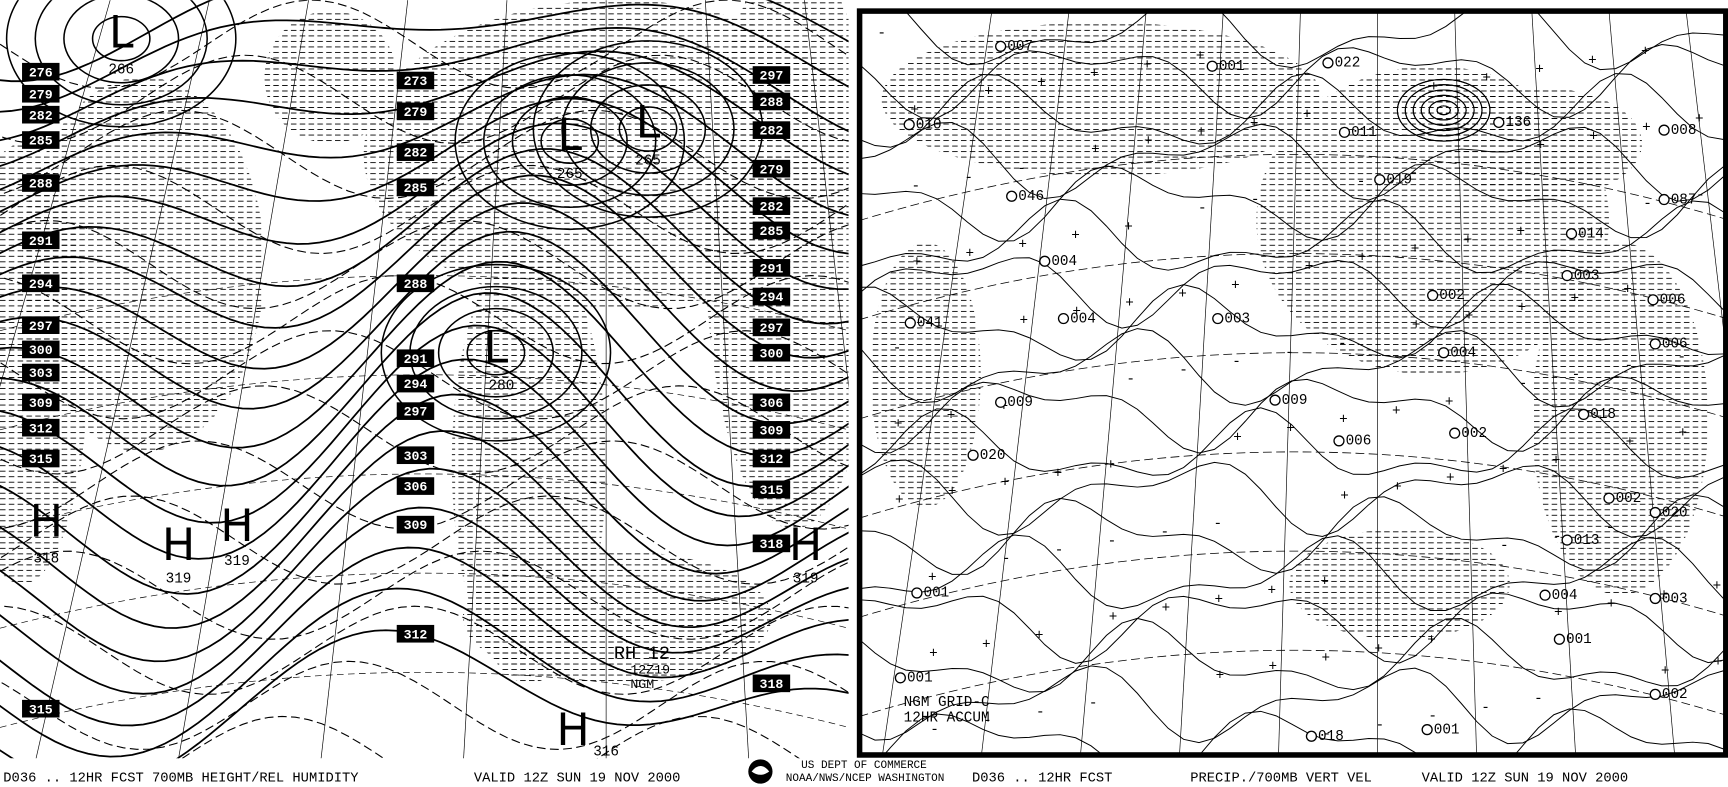  I want to click on precip-contour, so click(1443, 110).